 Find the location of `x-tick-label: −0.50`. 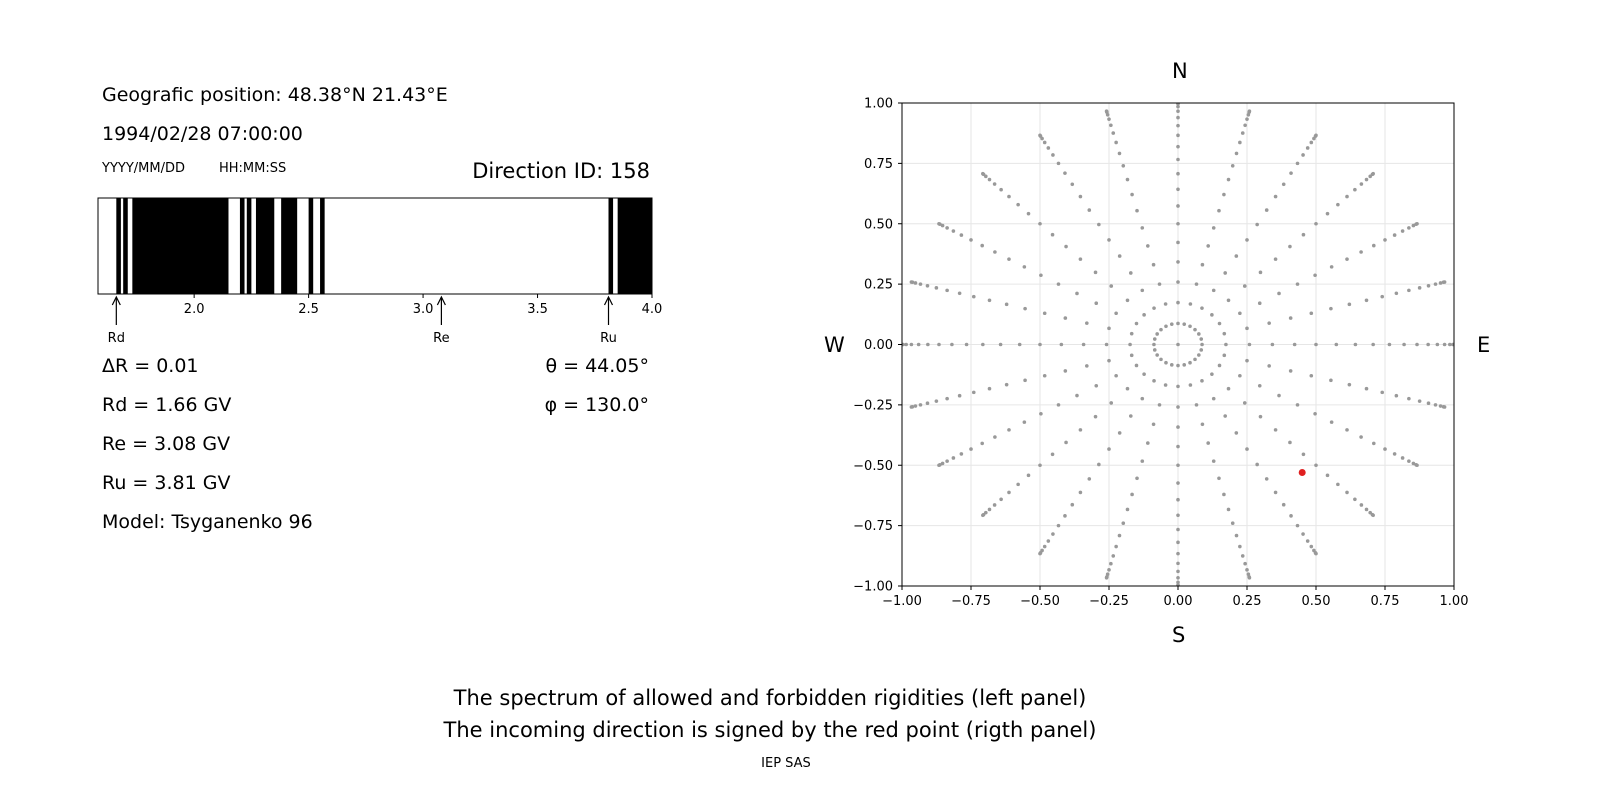

x-tick-label: −0.50 is located at coordinates (1040, 601).